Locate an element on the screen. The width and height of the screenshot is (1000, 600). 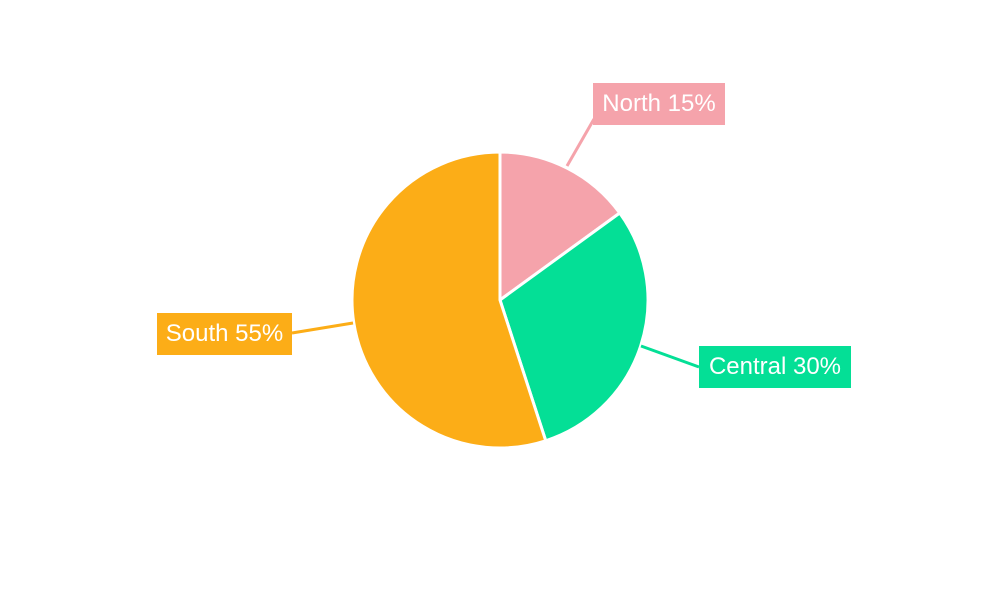
callout-label-south: South 55% is located at coordinates (224, 334).